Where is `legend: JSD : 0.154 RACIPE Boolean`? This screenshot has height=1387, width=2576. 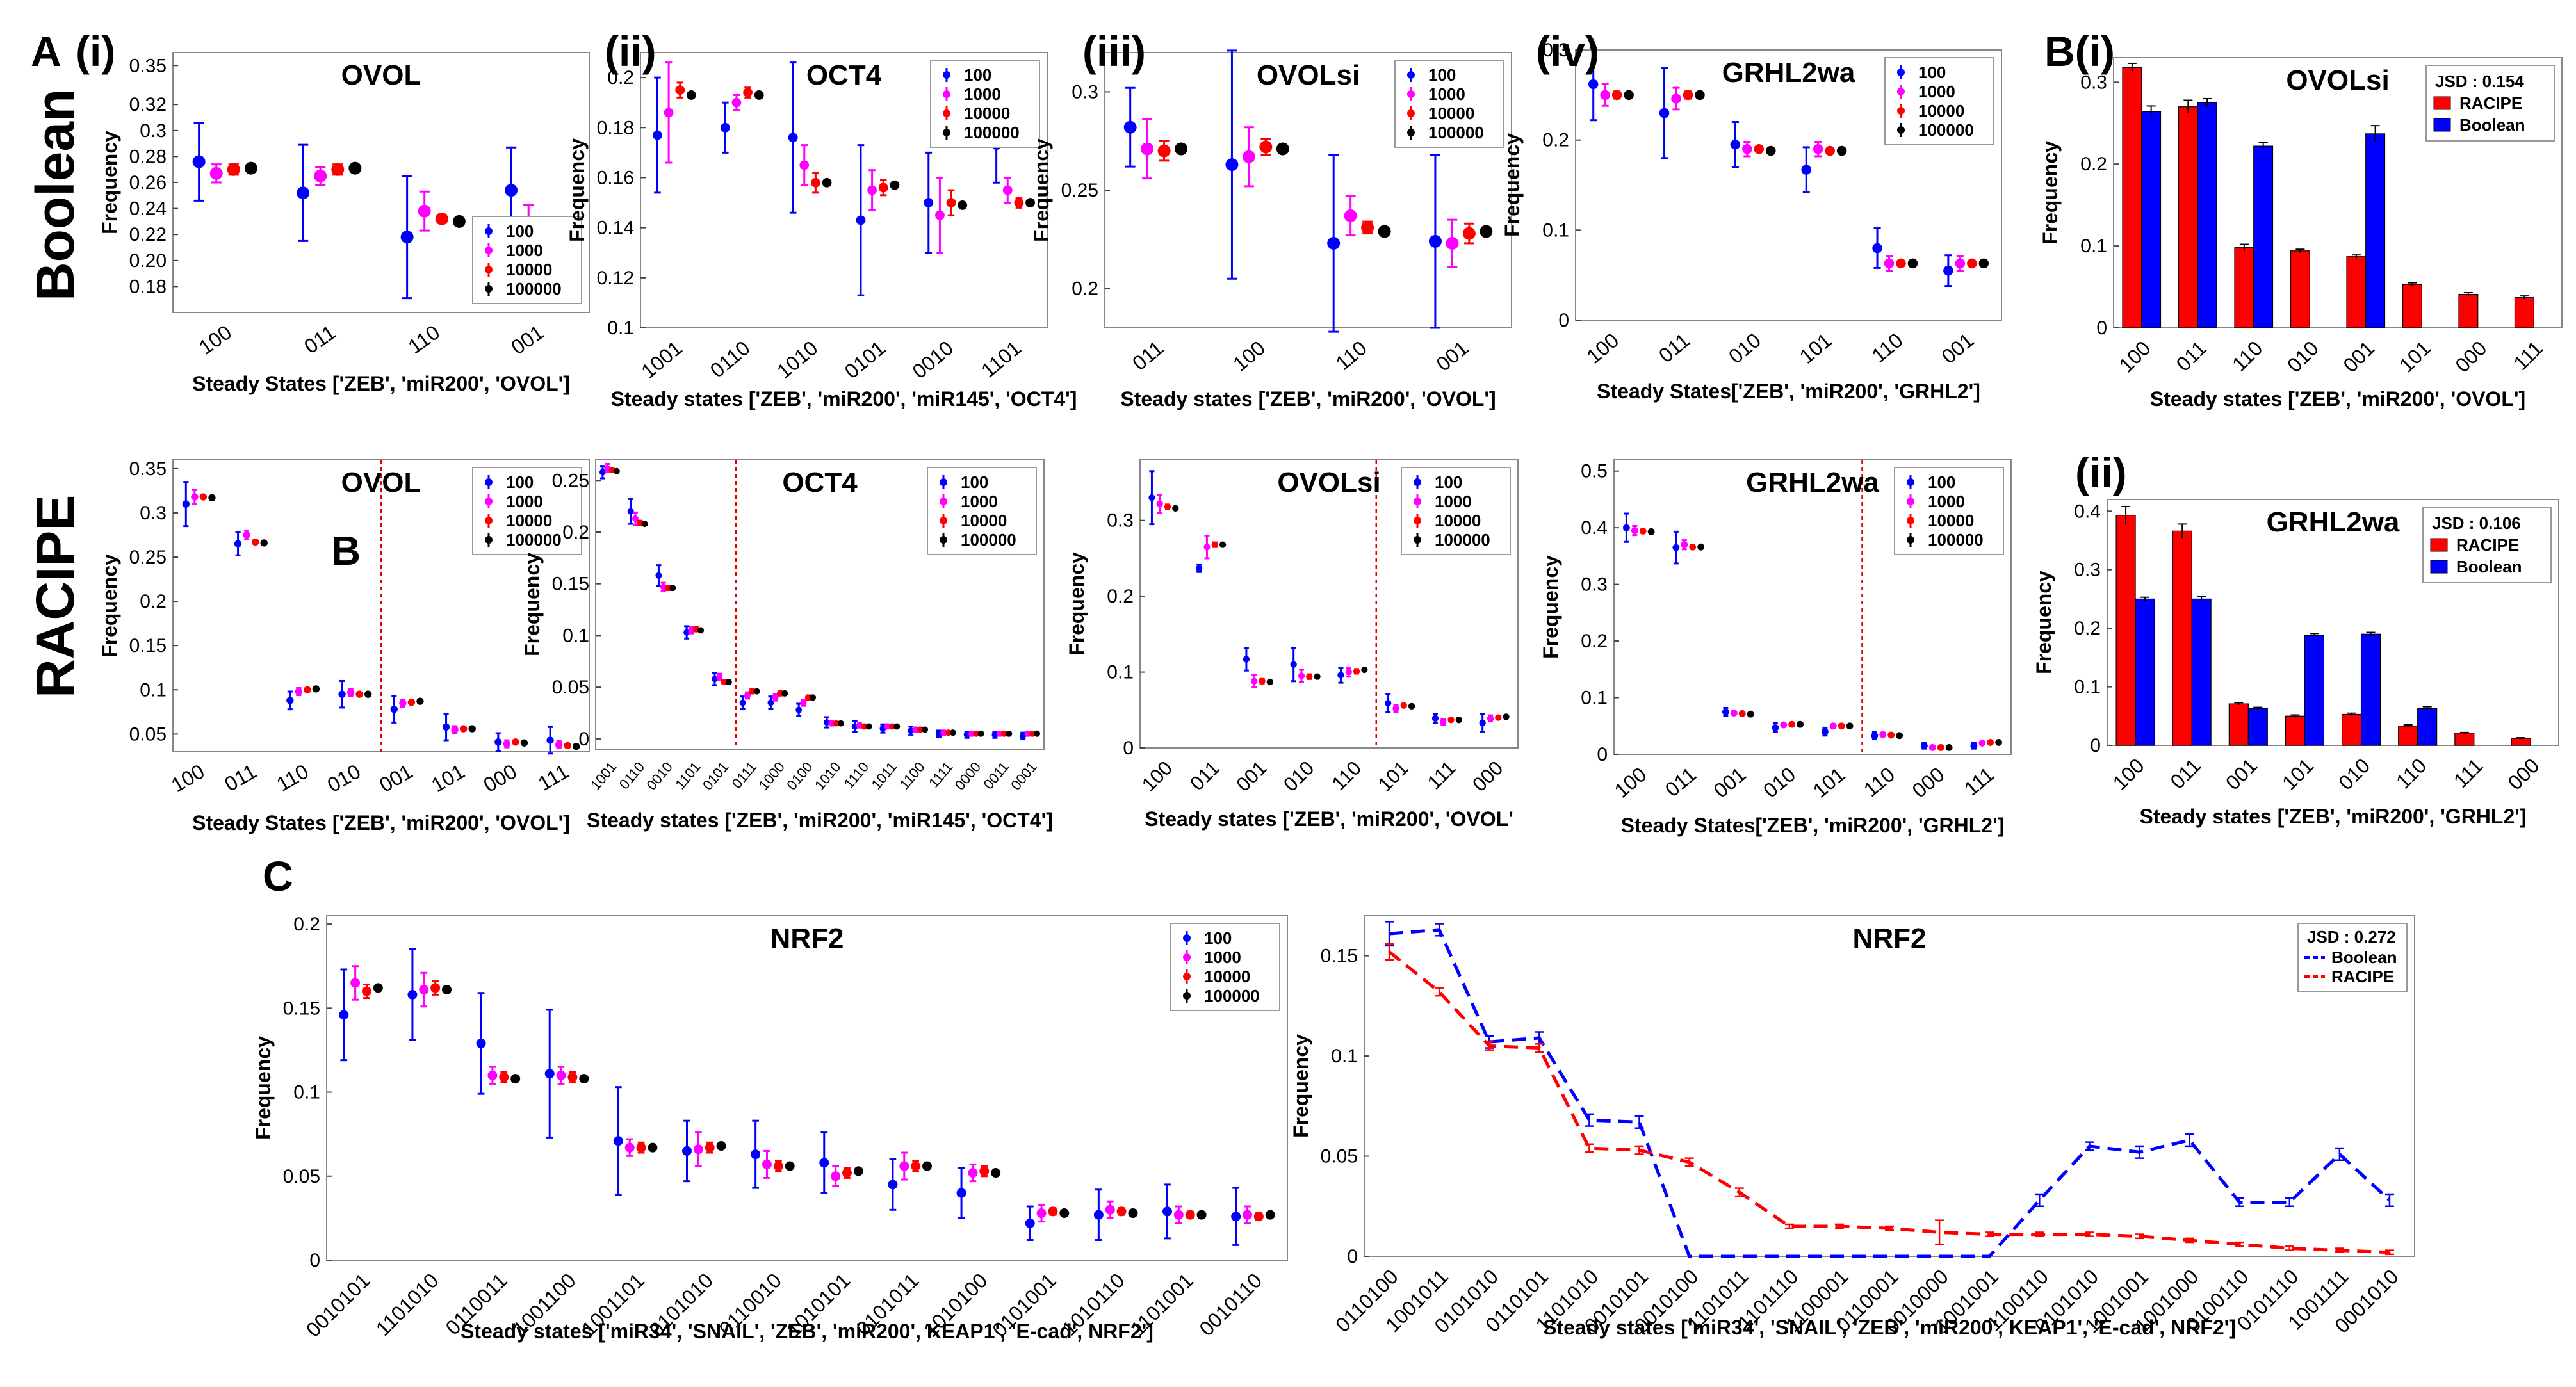
legend: JSD : 0.154 RACIPE Boolean is located at coordinates (2490, 103).